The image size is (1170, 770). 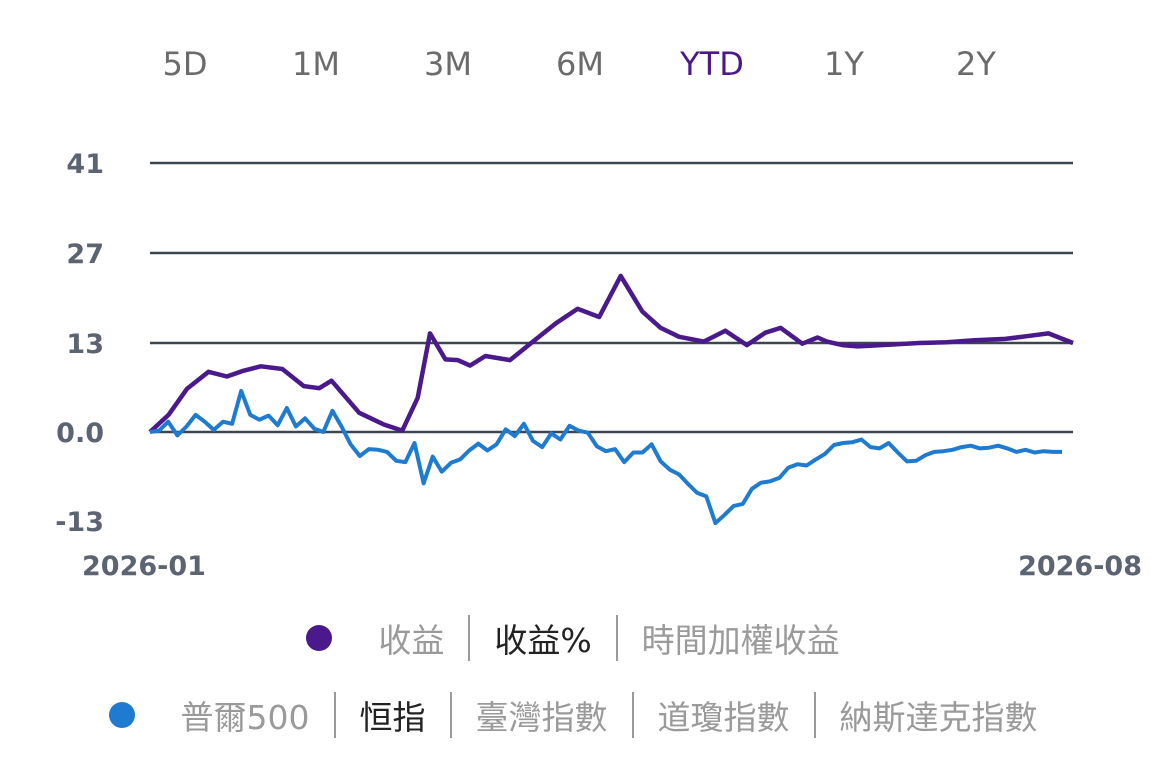 What do you see at coordinates (411, 640) in the screenshot?
I see `legend-option: 收益` at bounding box center [411, 640].